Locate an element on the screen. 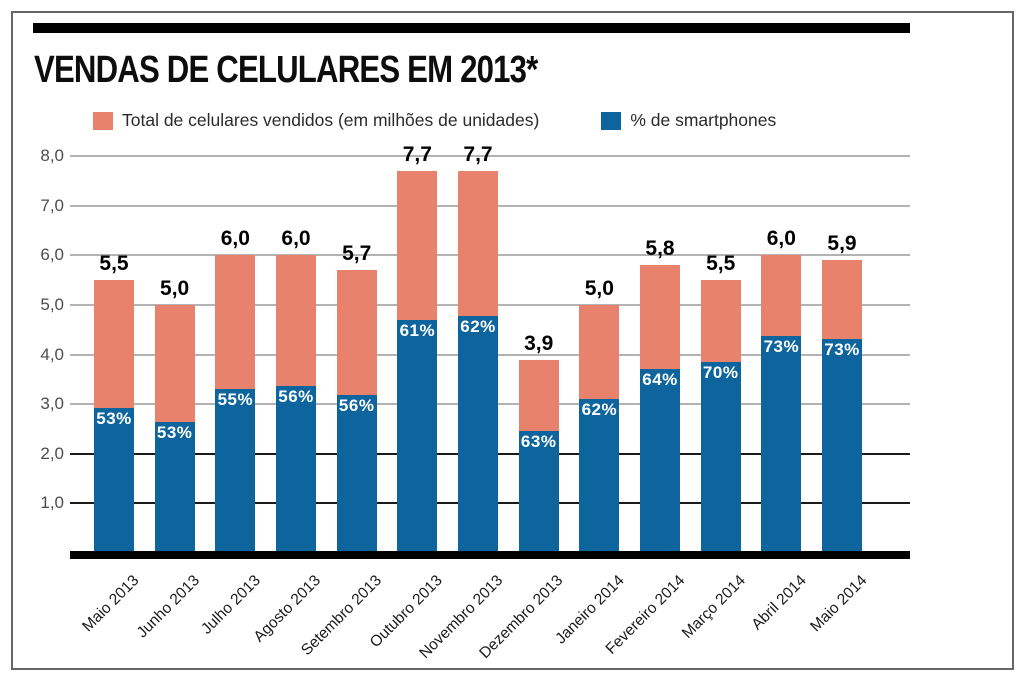  x-axis-month-label: Abril 2014 is located at coordinates (779, 603).